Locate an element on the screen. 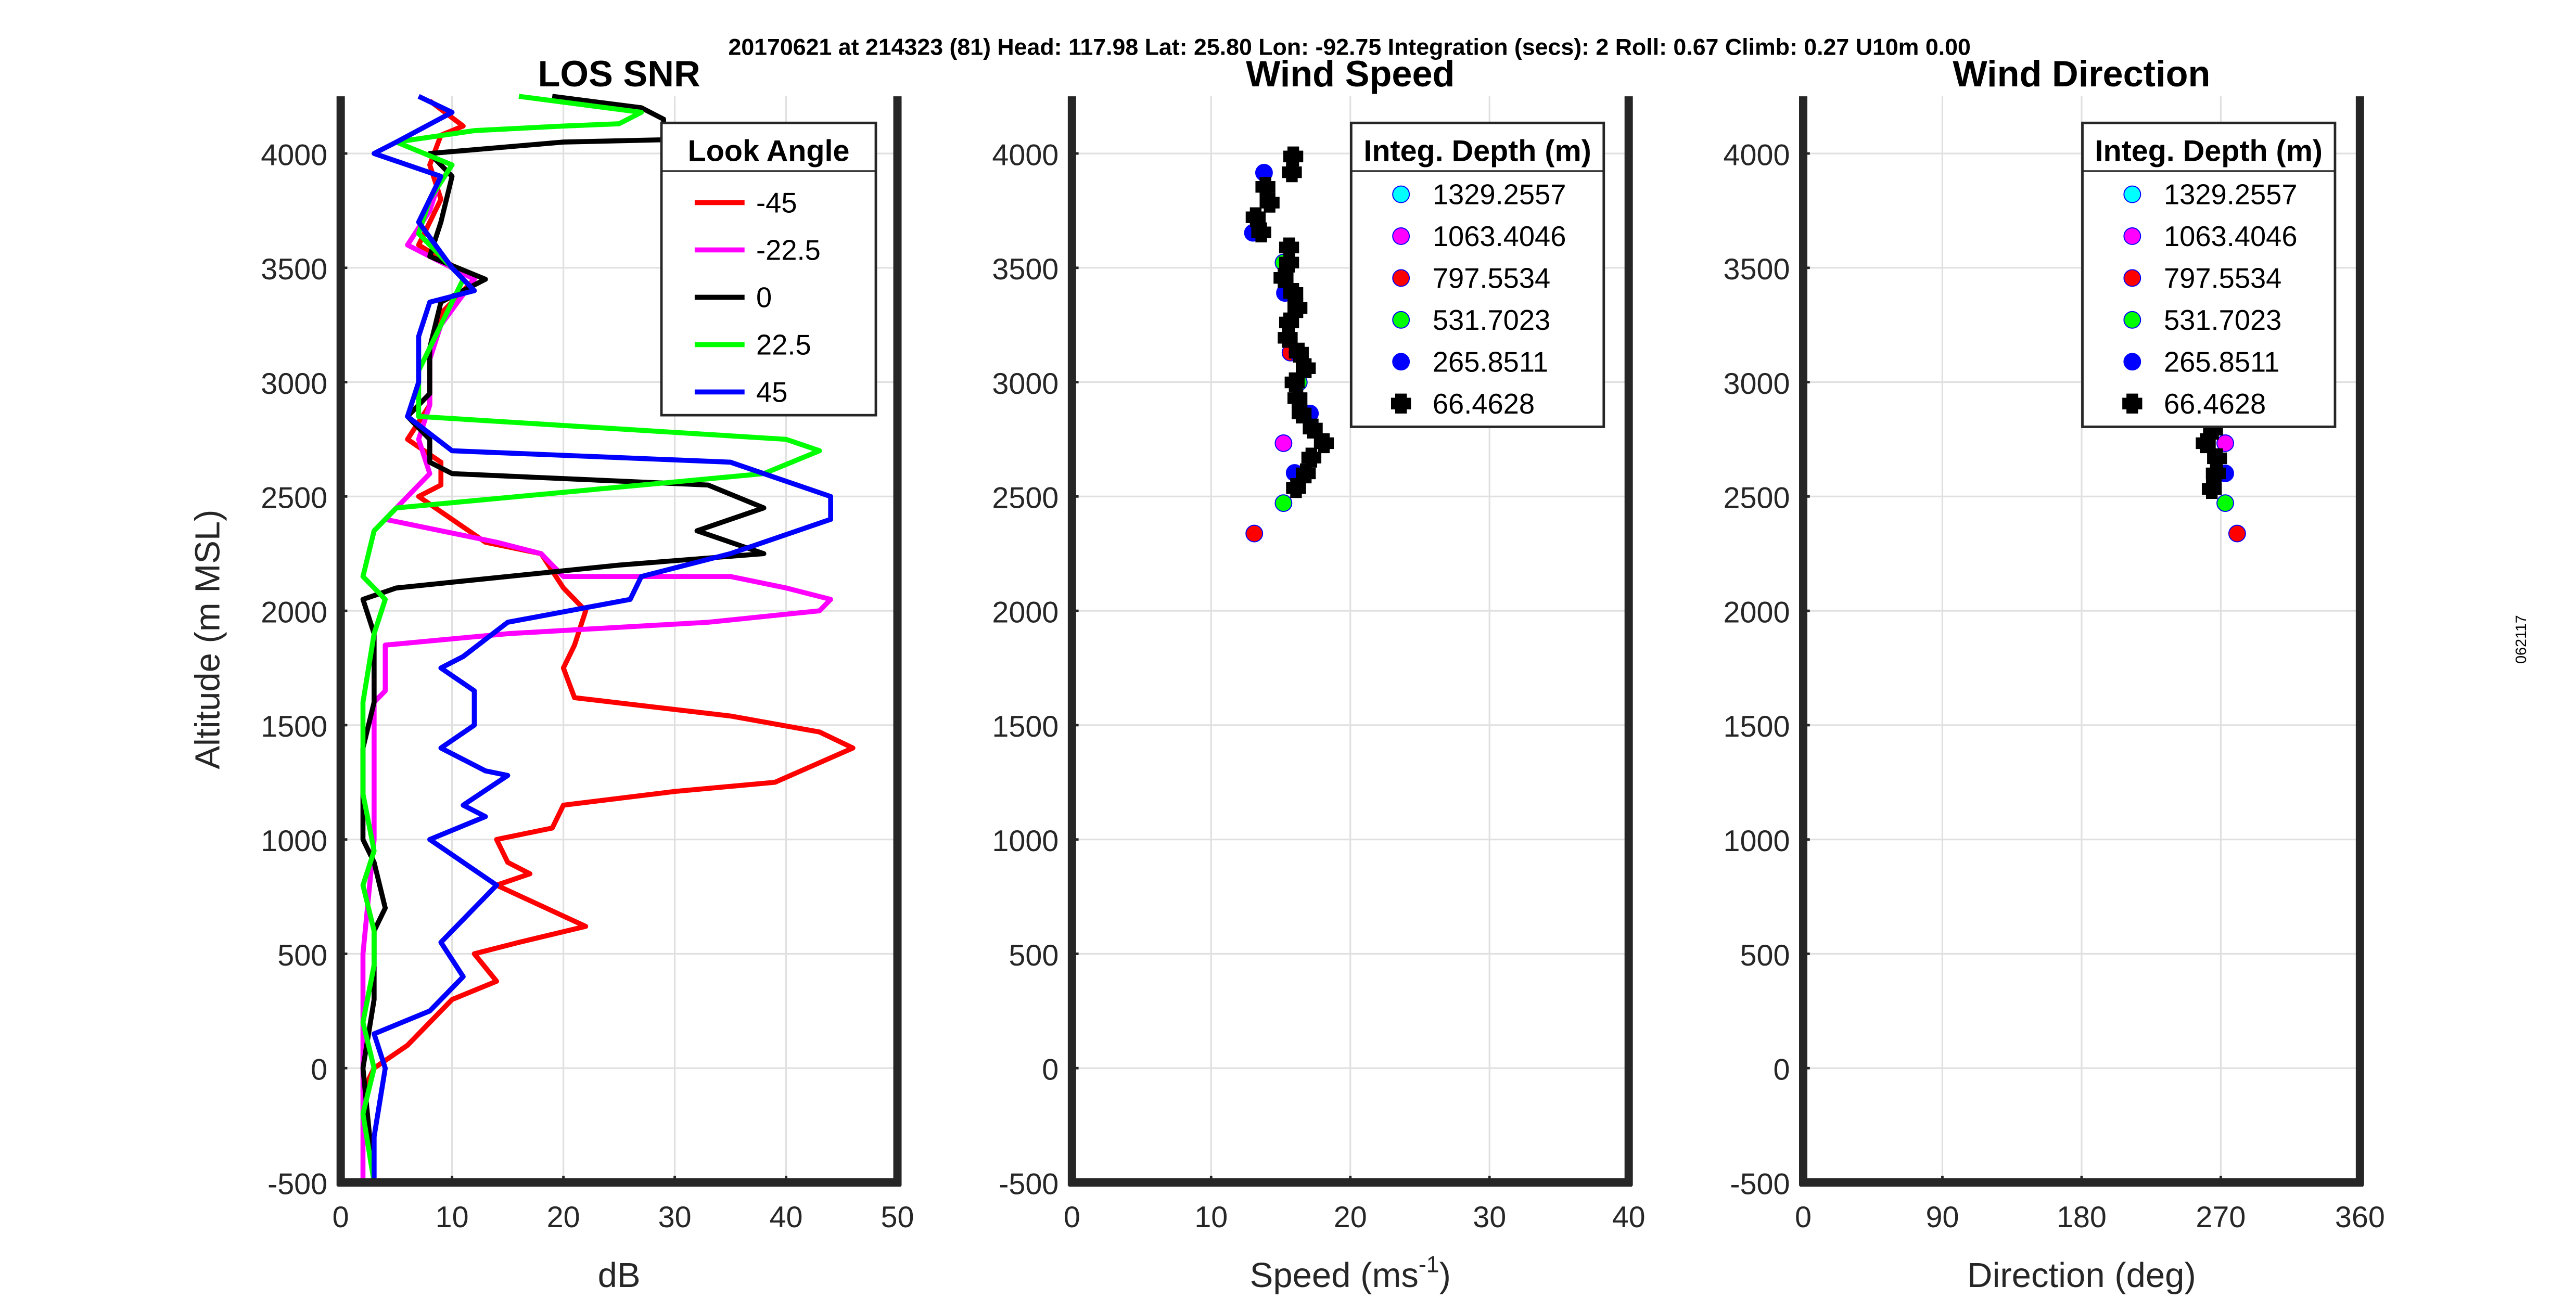 The width and height of the screenshot is (2576, 1312). panel-title: Wind Direction is located at coordinates (2081, 73).